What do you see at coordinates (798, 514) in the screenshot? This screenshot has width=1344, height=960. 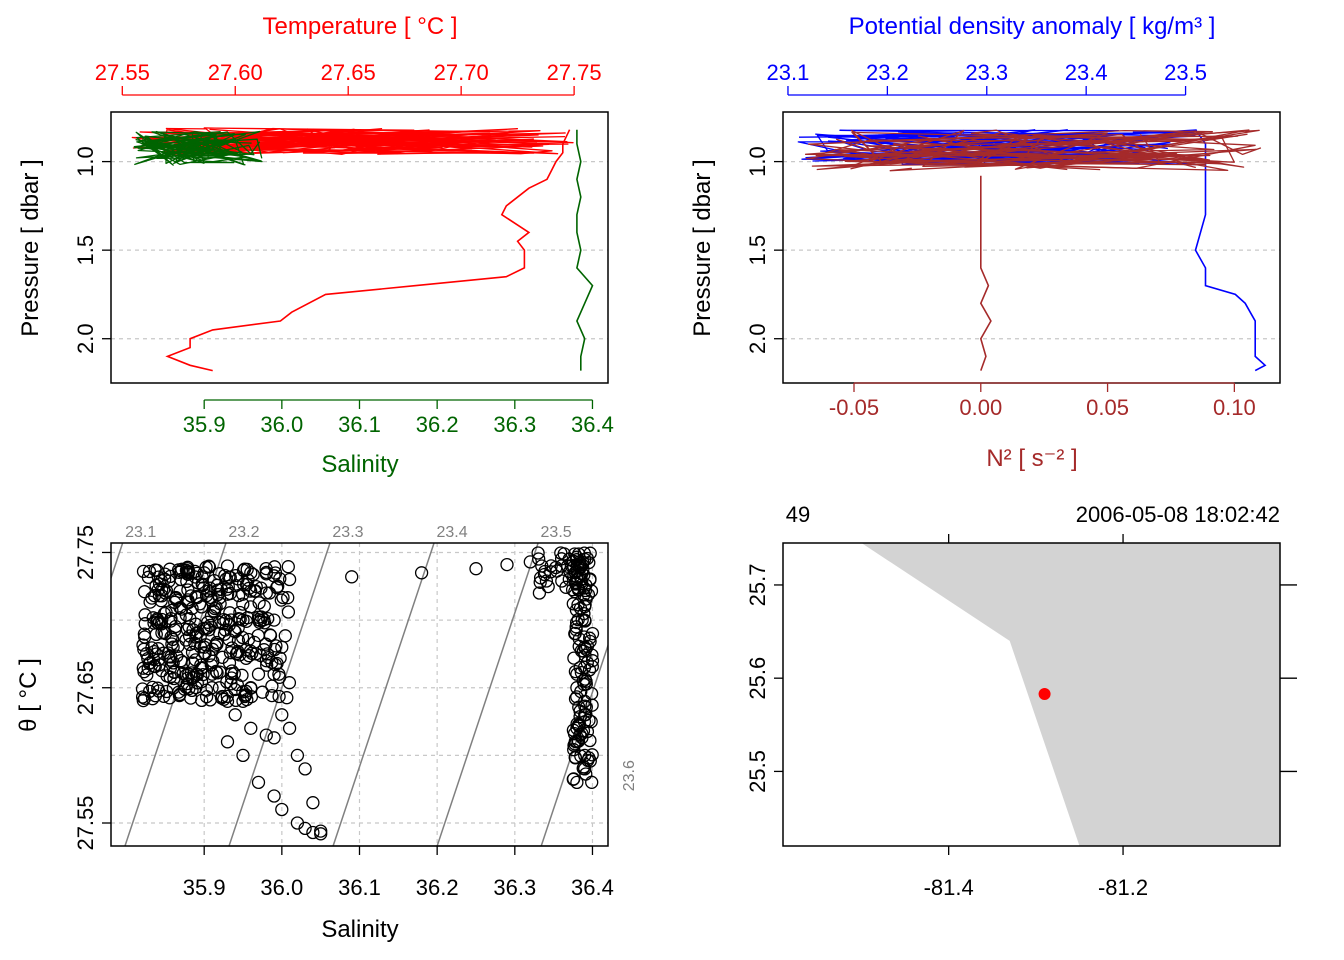 I see `station-number-label: 49` at bounding box center [798, 514].